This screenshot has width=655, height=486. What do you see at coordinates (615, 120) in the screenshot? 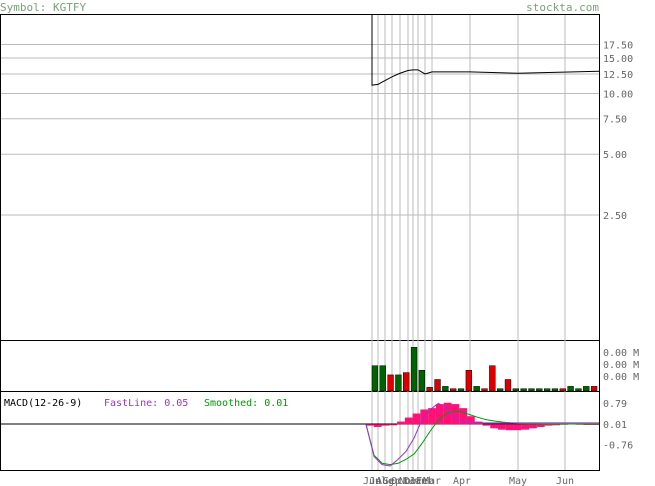
I see `price-tick-label: 7.50` at bounding box center [615, 120].